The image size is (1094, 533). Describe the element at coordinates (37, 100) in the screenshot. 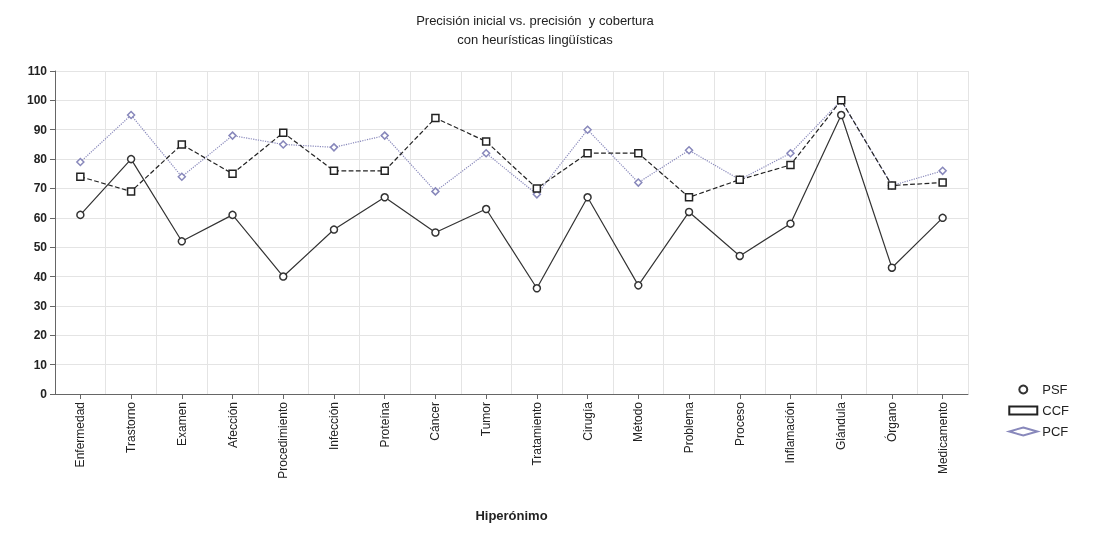

I see `y-tick-label: 100` at that location.